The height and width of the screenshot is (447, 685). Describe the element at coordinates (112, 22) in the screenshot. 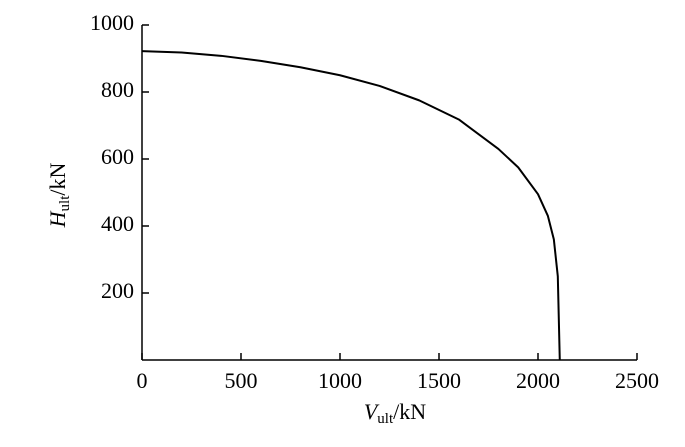

I see `y-tick-label: 1000` at that location.